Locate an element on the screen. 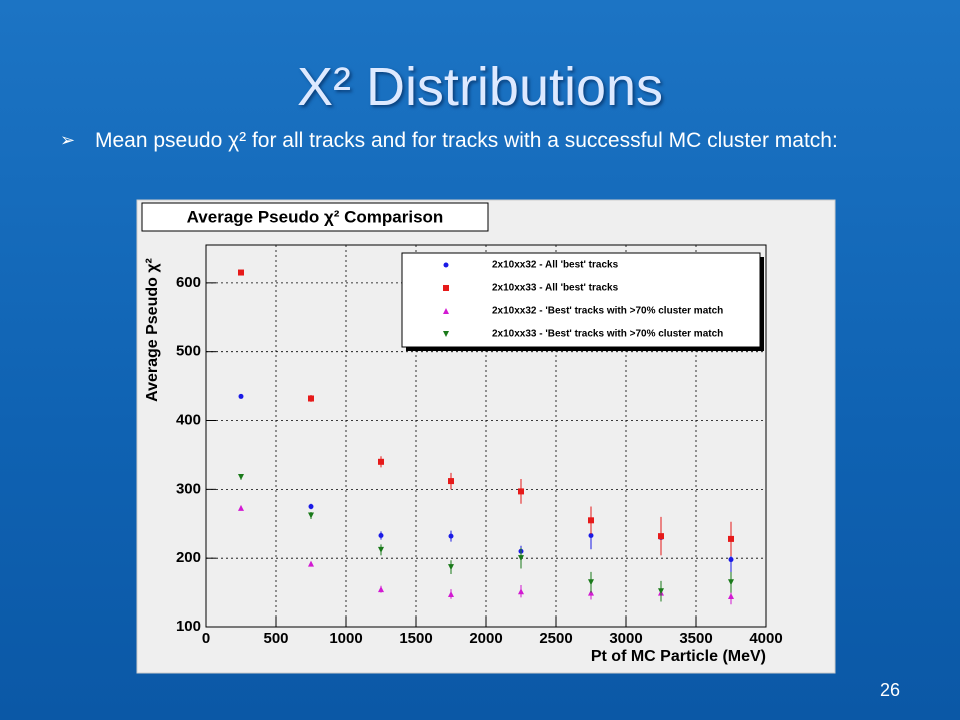 This screenshot has width=960, height=720. x-tick-label: 4000 is located at coordinates (765, 638).